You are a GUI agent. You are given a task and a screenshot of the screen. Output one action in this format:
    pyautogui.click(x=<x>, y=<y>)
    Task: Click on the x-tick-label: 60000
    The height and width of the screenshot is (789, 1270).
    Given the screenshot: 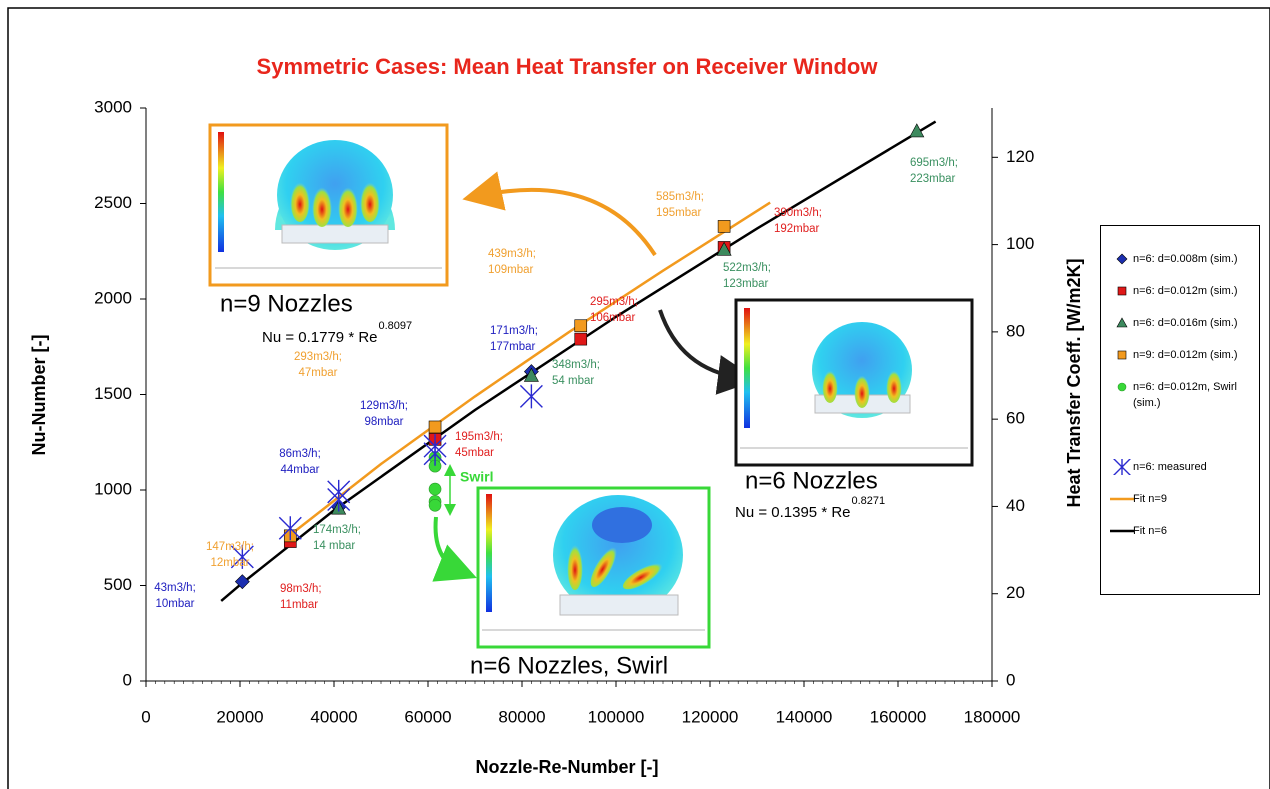 What is the action you would take?
    pyautogui.click(x=427, y=716)
    